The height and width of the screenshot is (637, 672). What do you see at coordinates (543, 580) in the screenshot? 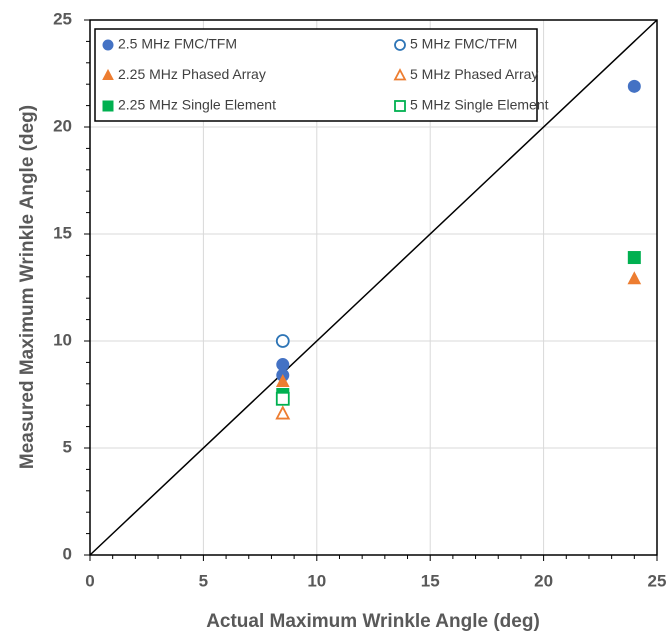
I see `x-tick-label: 20` at bounding box center [543, 580].